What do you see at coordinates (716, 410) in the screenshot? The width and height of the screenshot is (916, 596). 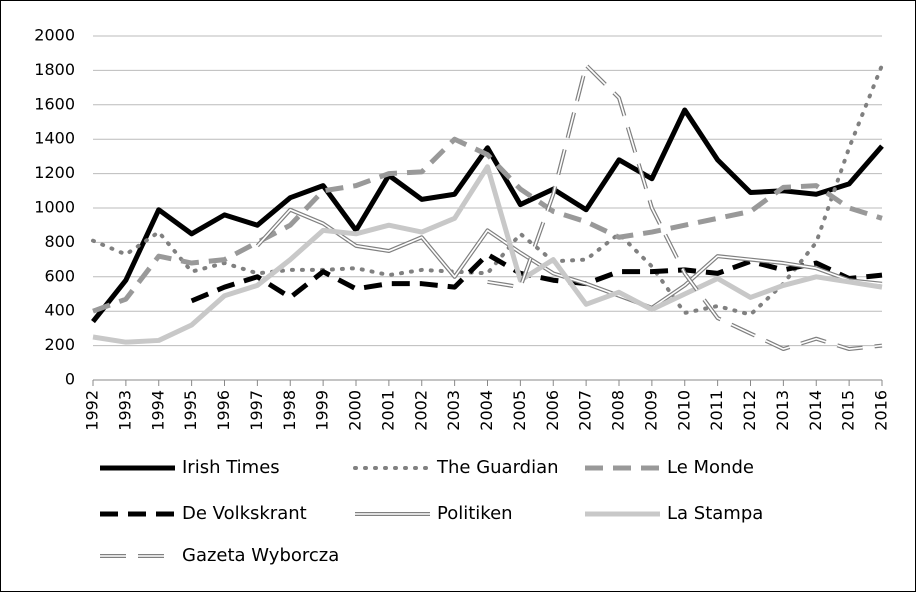 I see `x-tick-label: 2011` at bounding box center [716, 410].